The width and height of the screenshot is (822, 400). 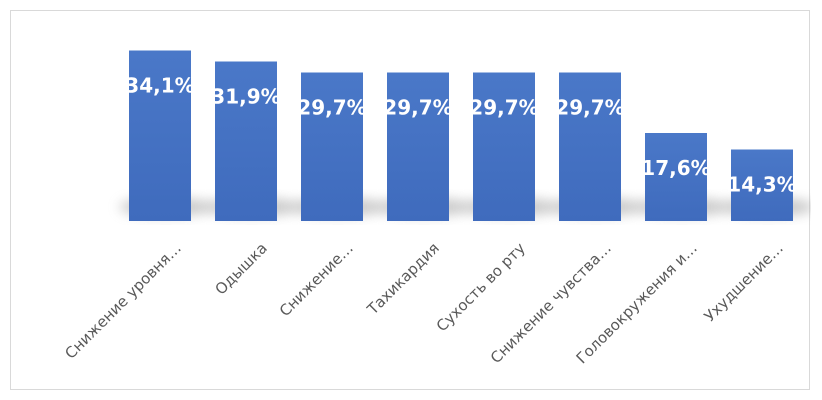 I want to click on data-label: 31,9%, so click(x=245, y=97).